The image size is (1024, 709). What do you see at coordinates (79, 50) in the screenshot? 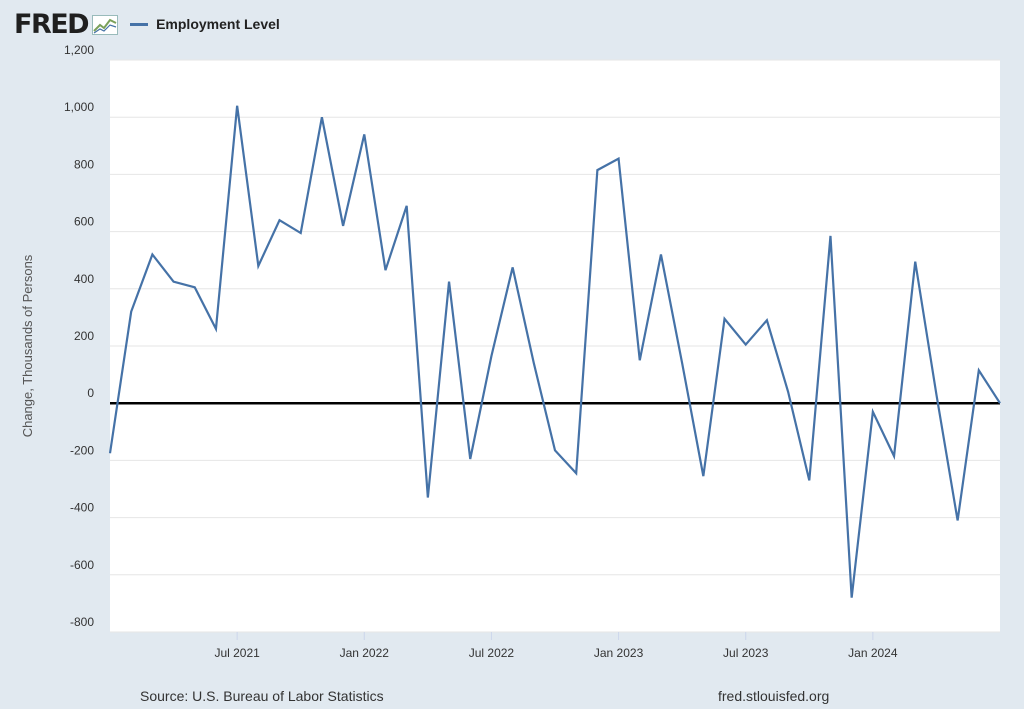
I see `y-tick-label: 1,200` at bounding box center [79, 50].